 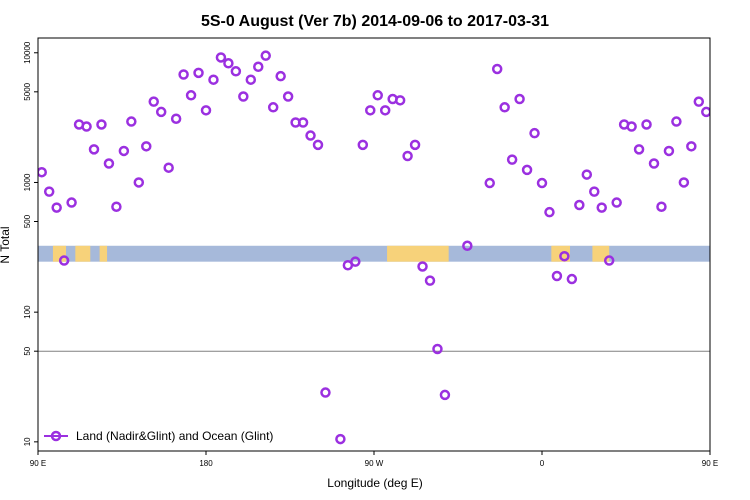 What do you see at coordinates (6, 244) in the screenshot?
I see `y-axis-label: N Total` at bounding box center [6, 244].